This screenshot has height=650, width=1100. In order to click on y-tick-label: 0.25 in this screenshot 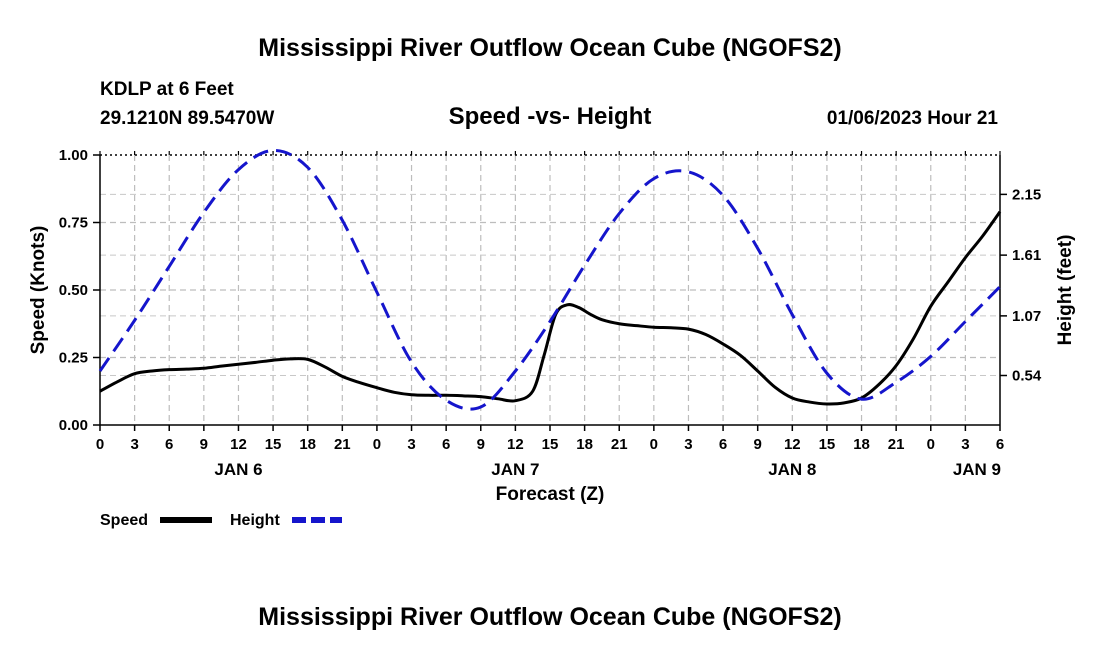, I will do `click(73, 358)`.